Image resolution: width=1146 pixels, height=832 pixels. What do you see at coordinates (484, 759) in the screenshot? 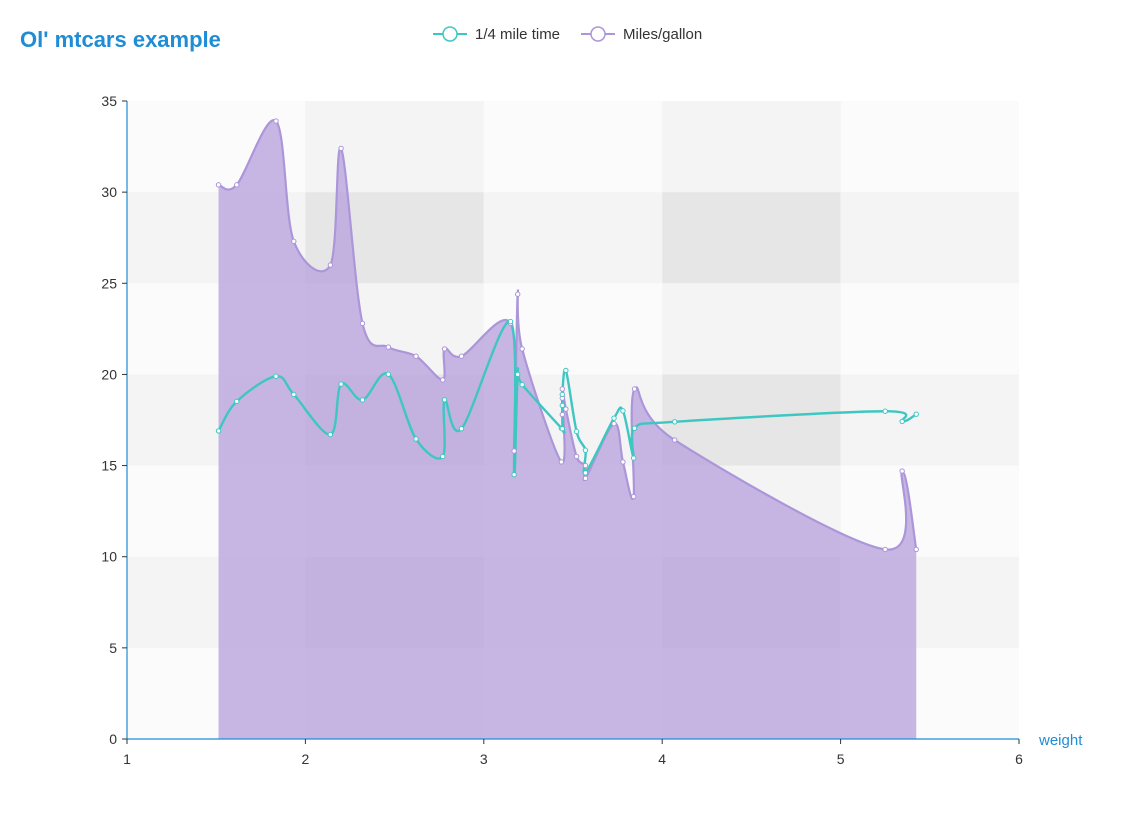
I see `x-tick-label: 3` at bounding box center [484, 759].